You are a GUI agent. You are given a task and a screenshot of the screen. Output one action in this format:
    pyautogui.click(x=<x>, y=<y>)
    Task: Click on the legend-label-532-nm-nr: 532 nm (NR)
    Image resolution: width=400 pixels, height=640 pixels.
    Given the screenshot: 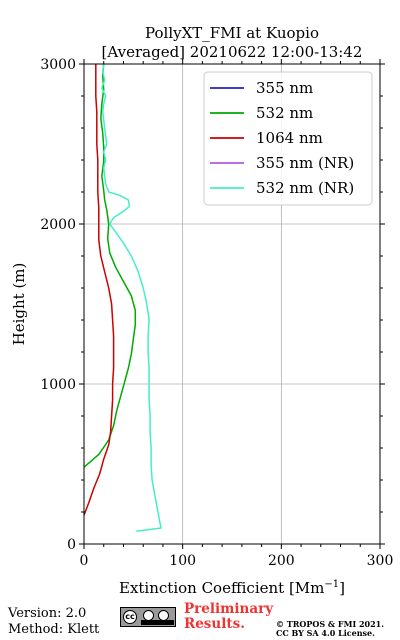 What is the action you would take?
    pyautogui.click(x=305, y=188)
    